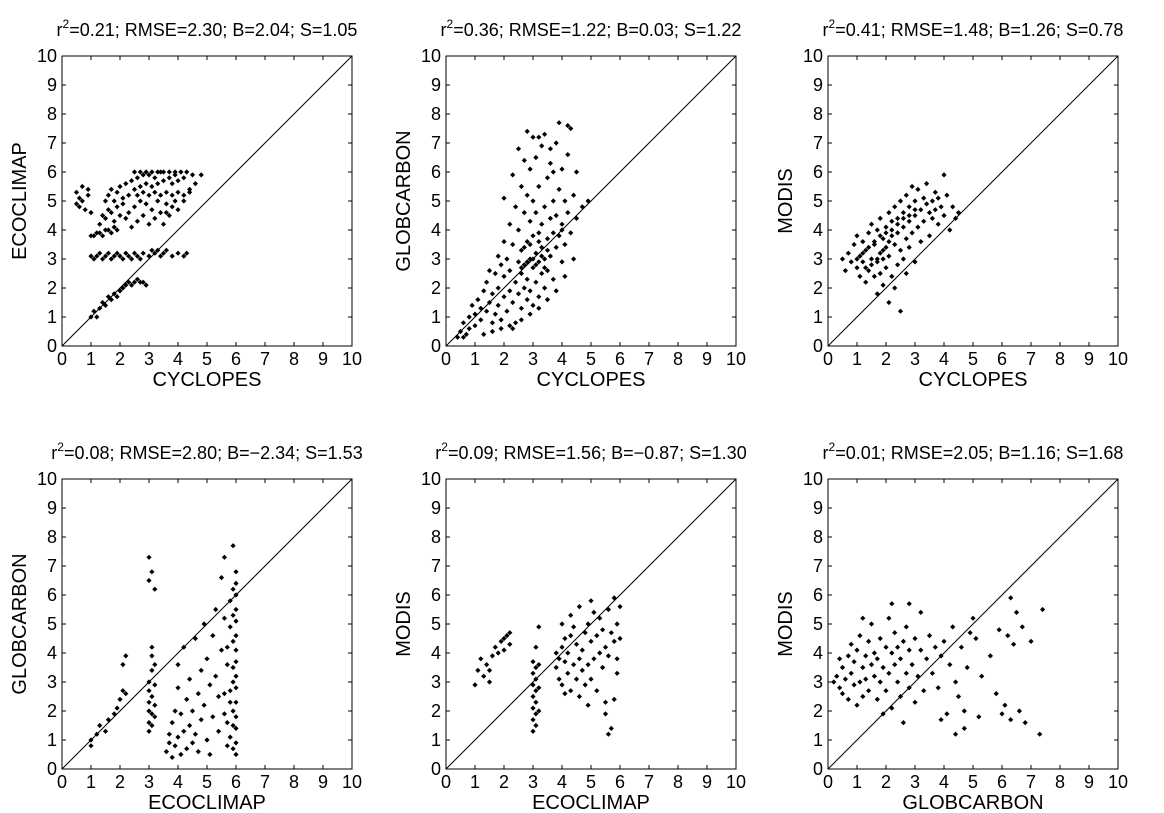 The image size is (1164, 813). I want to click on identity-line, so click(207, 201).